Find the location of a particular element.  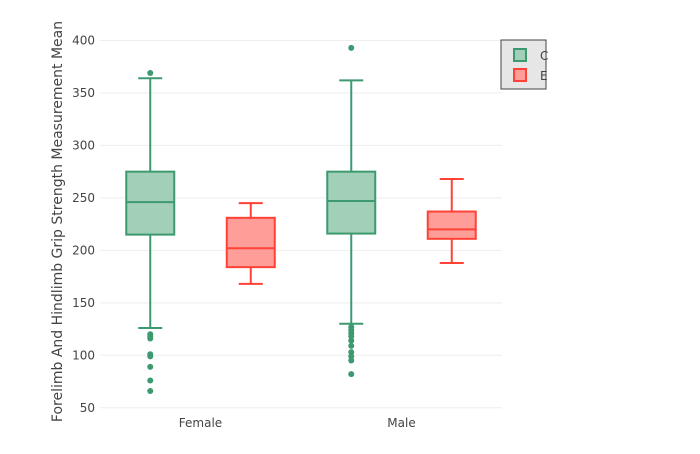

y-tick-label: 200 is located at coordinates (83, 250).